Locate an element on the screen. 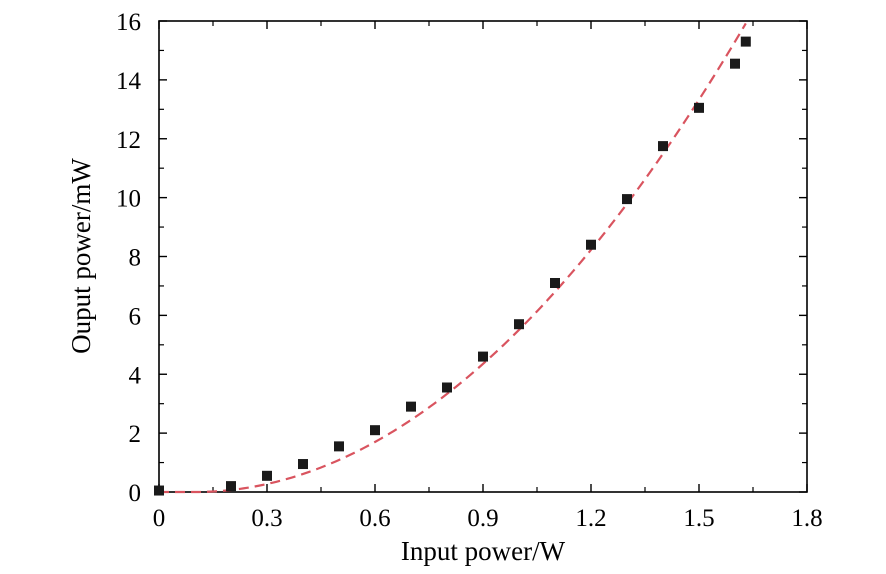 Image resolution: width=886 pixels, height=574 pixels. x-tick-label: 0.3 is located at coordinates (266, 518).